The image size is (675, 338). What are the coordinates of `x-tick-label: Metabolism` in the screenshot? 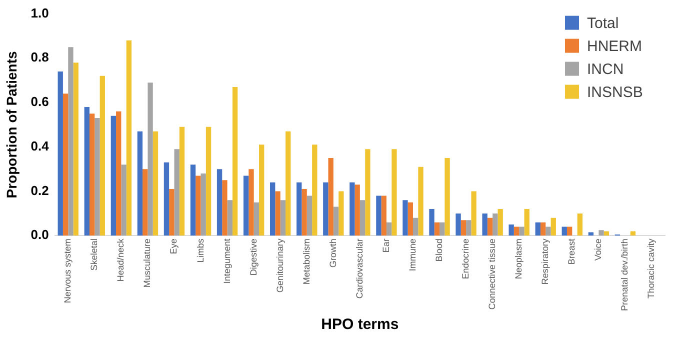 It's located at (306, 261).